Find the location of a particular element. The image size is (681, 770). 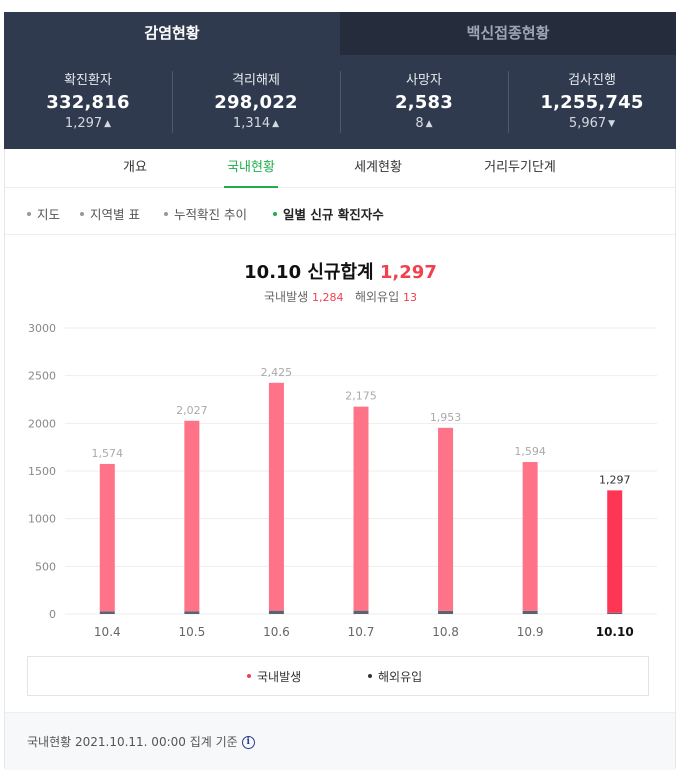

y-tick-label: 2000 is located at coordinates (42, 423).